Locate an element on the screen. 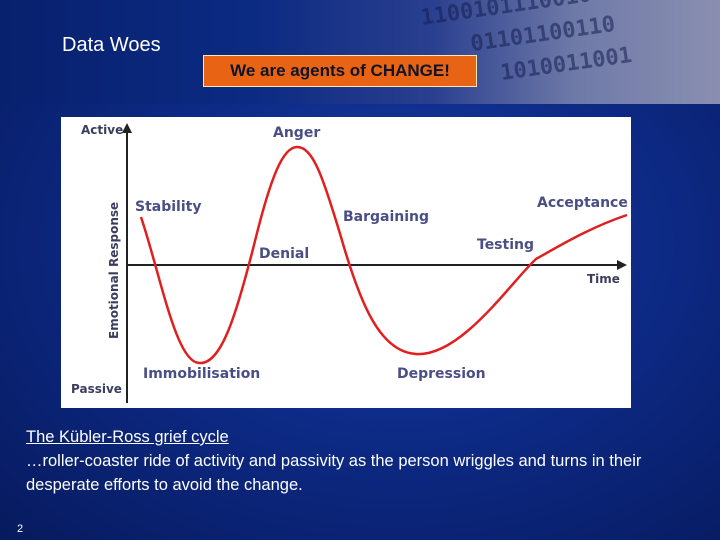 This screenshot has height=540, width=720. stage-immobilisation: Immobilisation is located at coordinates (201, 374).